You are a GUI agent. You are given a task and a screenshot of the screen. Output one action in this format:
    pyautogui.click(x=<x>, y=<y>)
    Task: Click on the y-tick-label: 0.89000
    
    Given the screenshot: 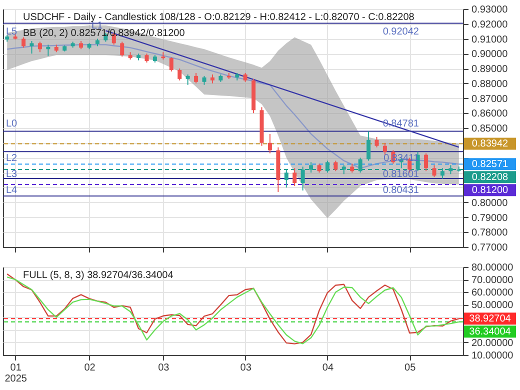 What is the action you would take?
    pyautogui.click(x=490, y=69)
    